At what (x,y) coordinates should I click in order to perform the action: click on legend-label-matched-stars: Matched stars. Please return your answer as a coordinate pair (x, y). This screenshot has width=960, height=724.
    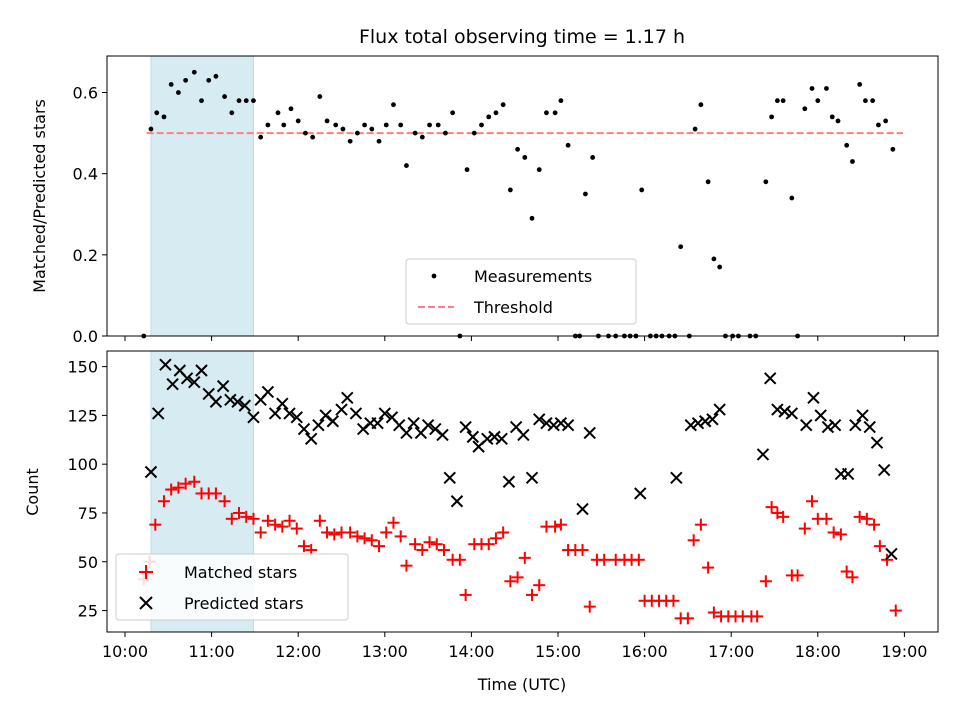
    Looking at the image, I should click on (240, 572).